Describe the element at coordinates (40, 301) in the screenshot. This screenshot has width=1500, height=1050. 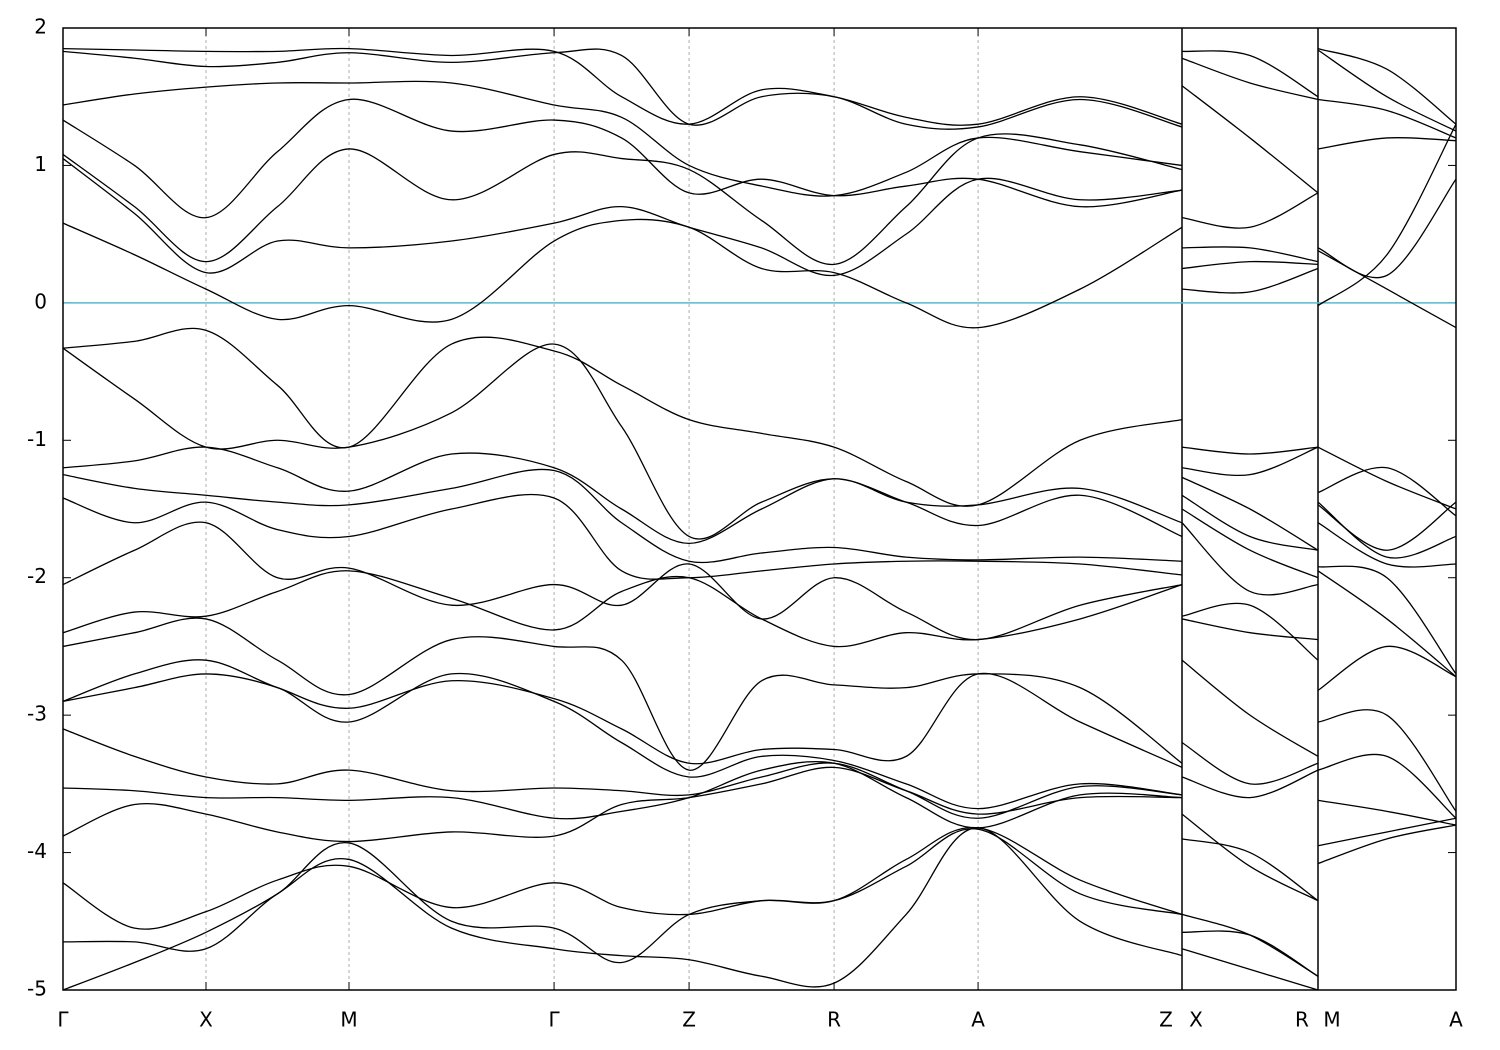
I see `y-tick-label: 0` at that location.